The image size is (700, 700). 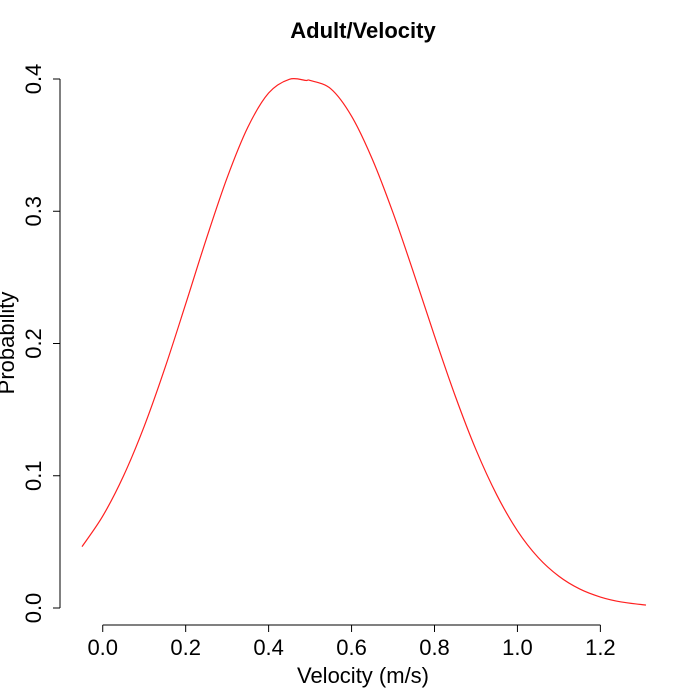 What do you see at coordinates (102, 647) in the screenshot?
I see `x-tick-label: 0.0` at bounding box center [102, 647].